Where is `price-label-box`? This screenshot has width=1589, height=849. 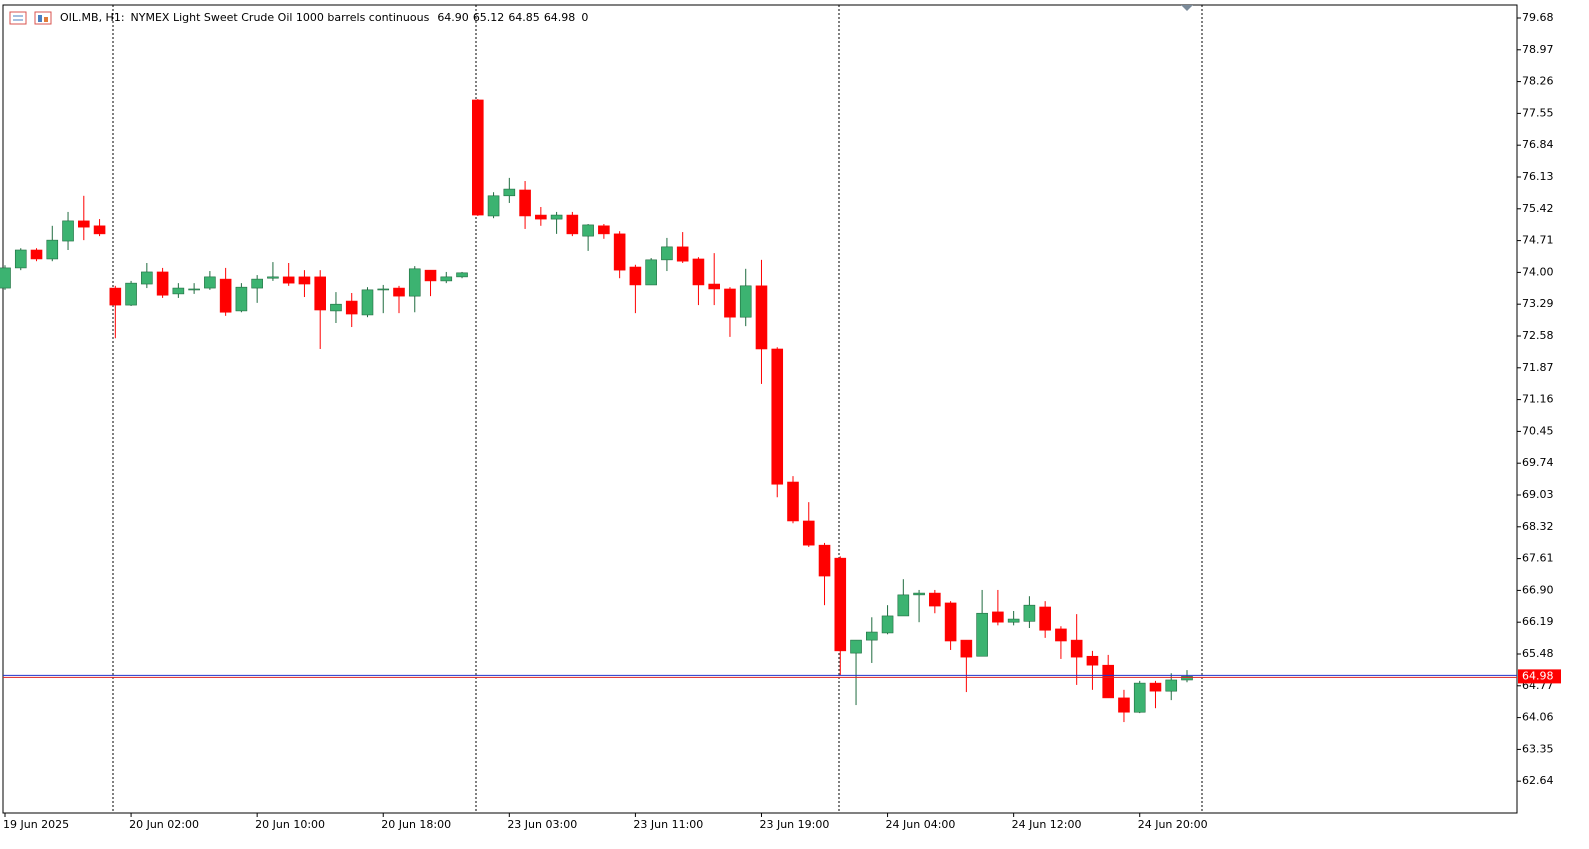 price-label-box is located at coordinates (1539, 676).